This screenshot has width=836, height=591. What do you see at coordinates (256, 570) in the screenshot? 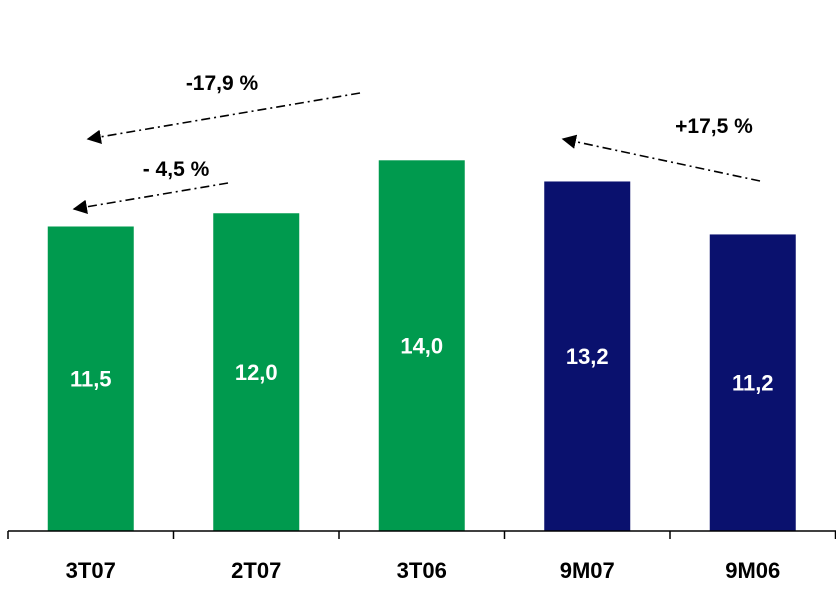
I see `x-tick-label-2t07: 2T07` at bounding box center [256, 570].